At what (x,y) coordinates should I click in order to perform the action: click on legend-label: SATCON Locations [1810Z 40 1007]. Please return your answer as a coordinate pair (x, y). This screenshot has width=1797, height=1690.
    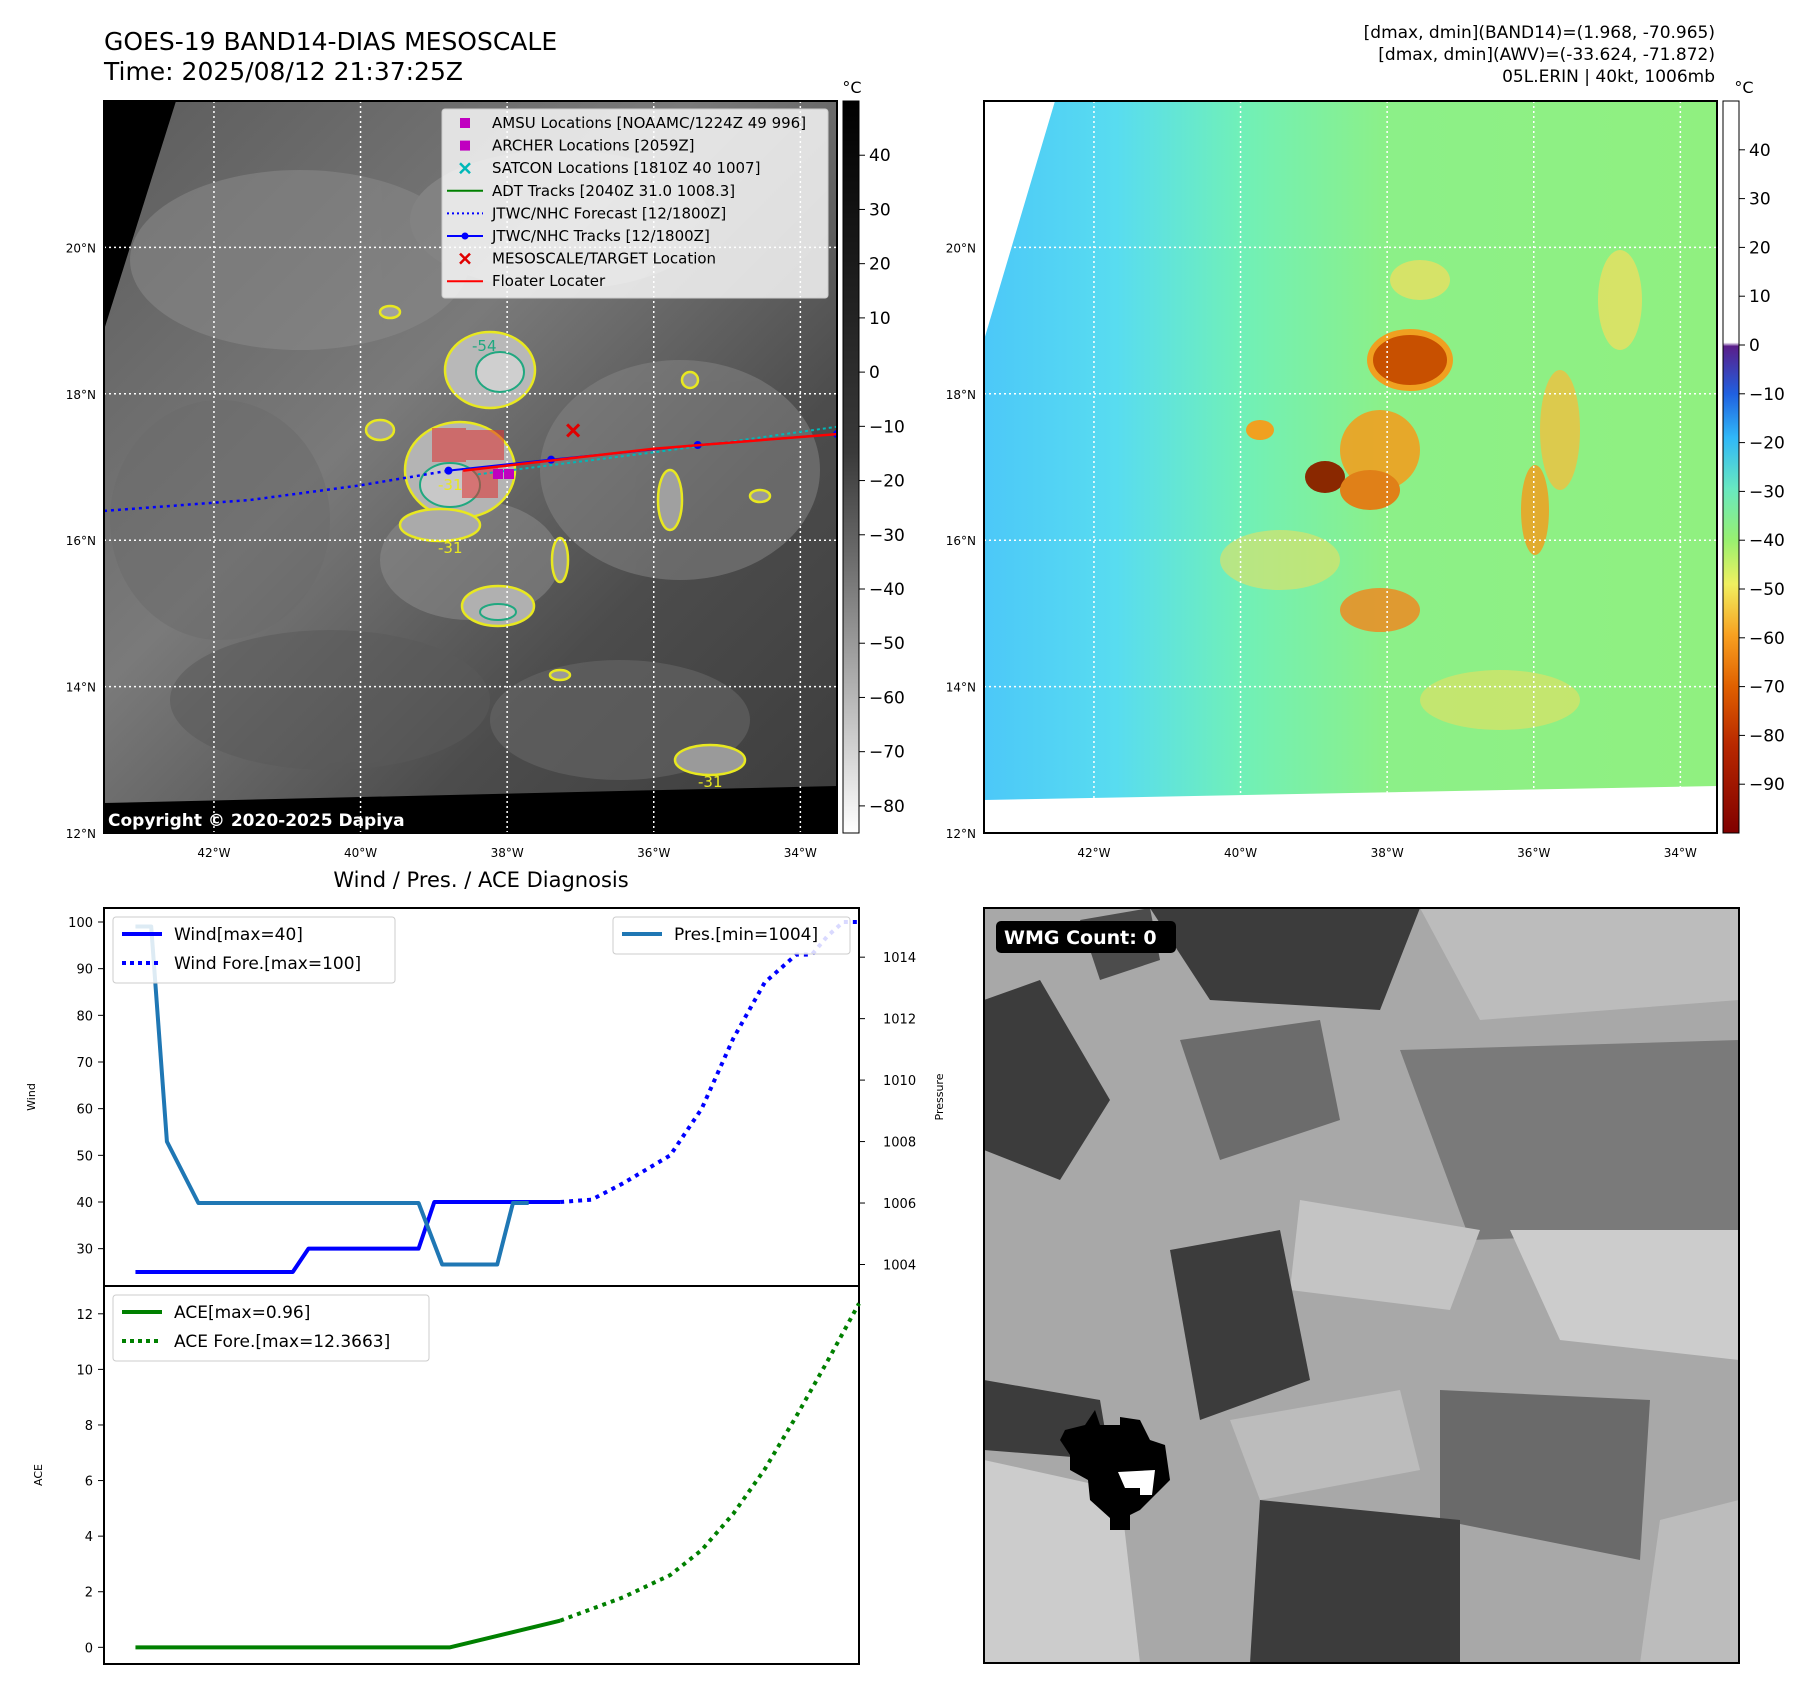
    Looking at the image, I should click on (626, 168).